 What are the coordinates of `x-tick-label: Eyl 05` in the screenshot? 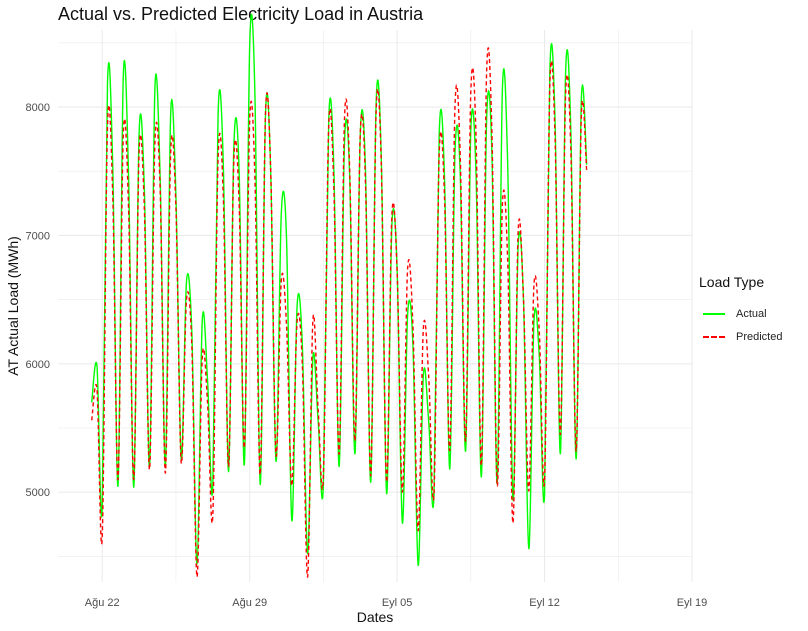 It's located at (397, 603).